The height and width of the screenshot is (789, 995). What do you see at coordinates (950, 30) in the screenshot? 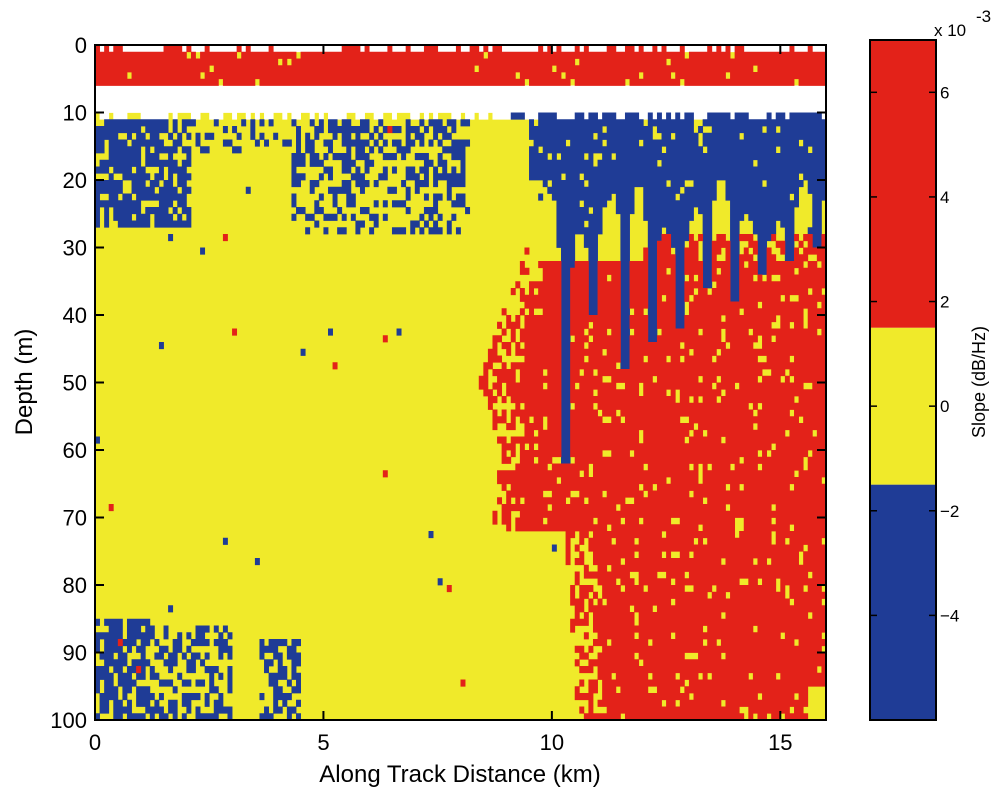
I see `colorbar-exponent: x 10` at bounding box center [950, 30].